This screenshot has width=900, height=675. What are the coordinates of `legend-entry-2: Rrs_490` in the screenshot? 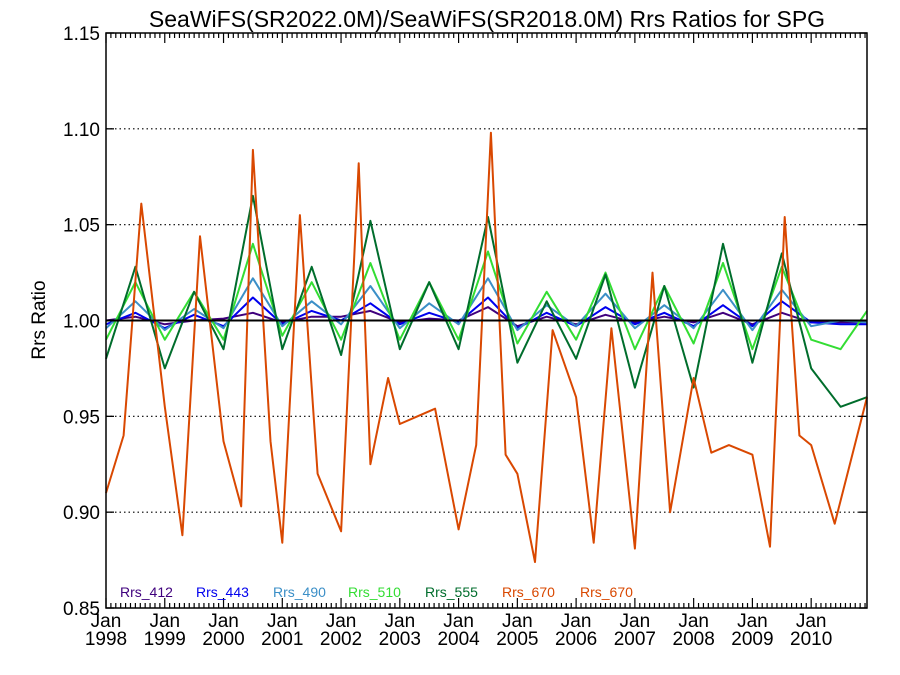 It's located at (299, 592).